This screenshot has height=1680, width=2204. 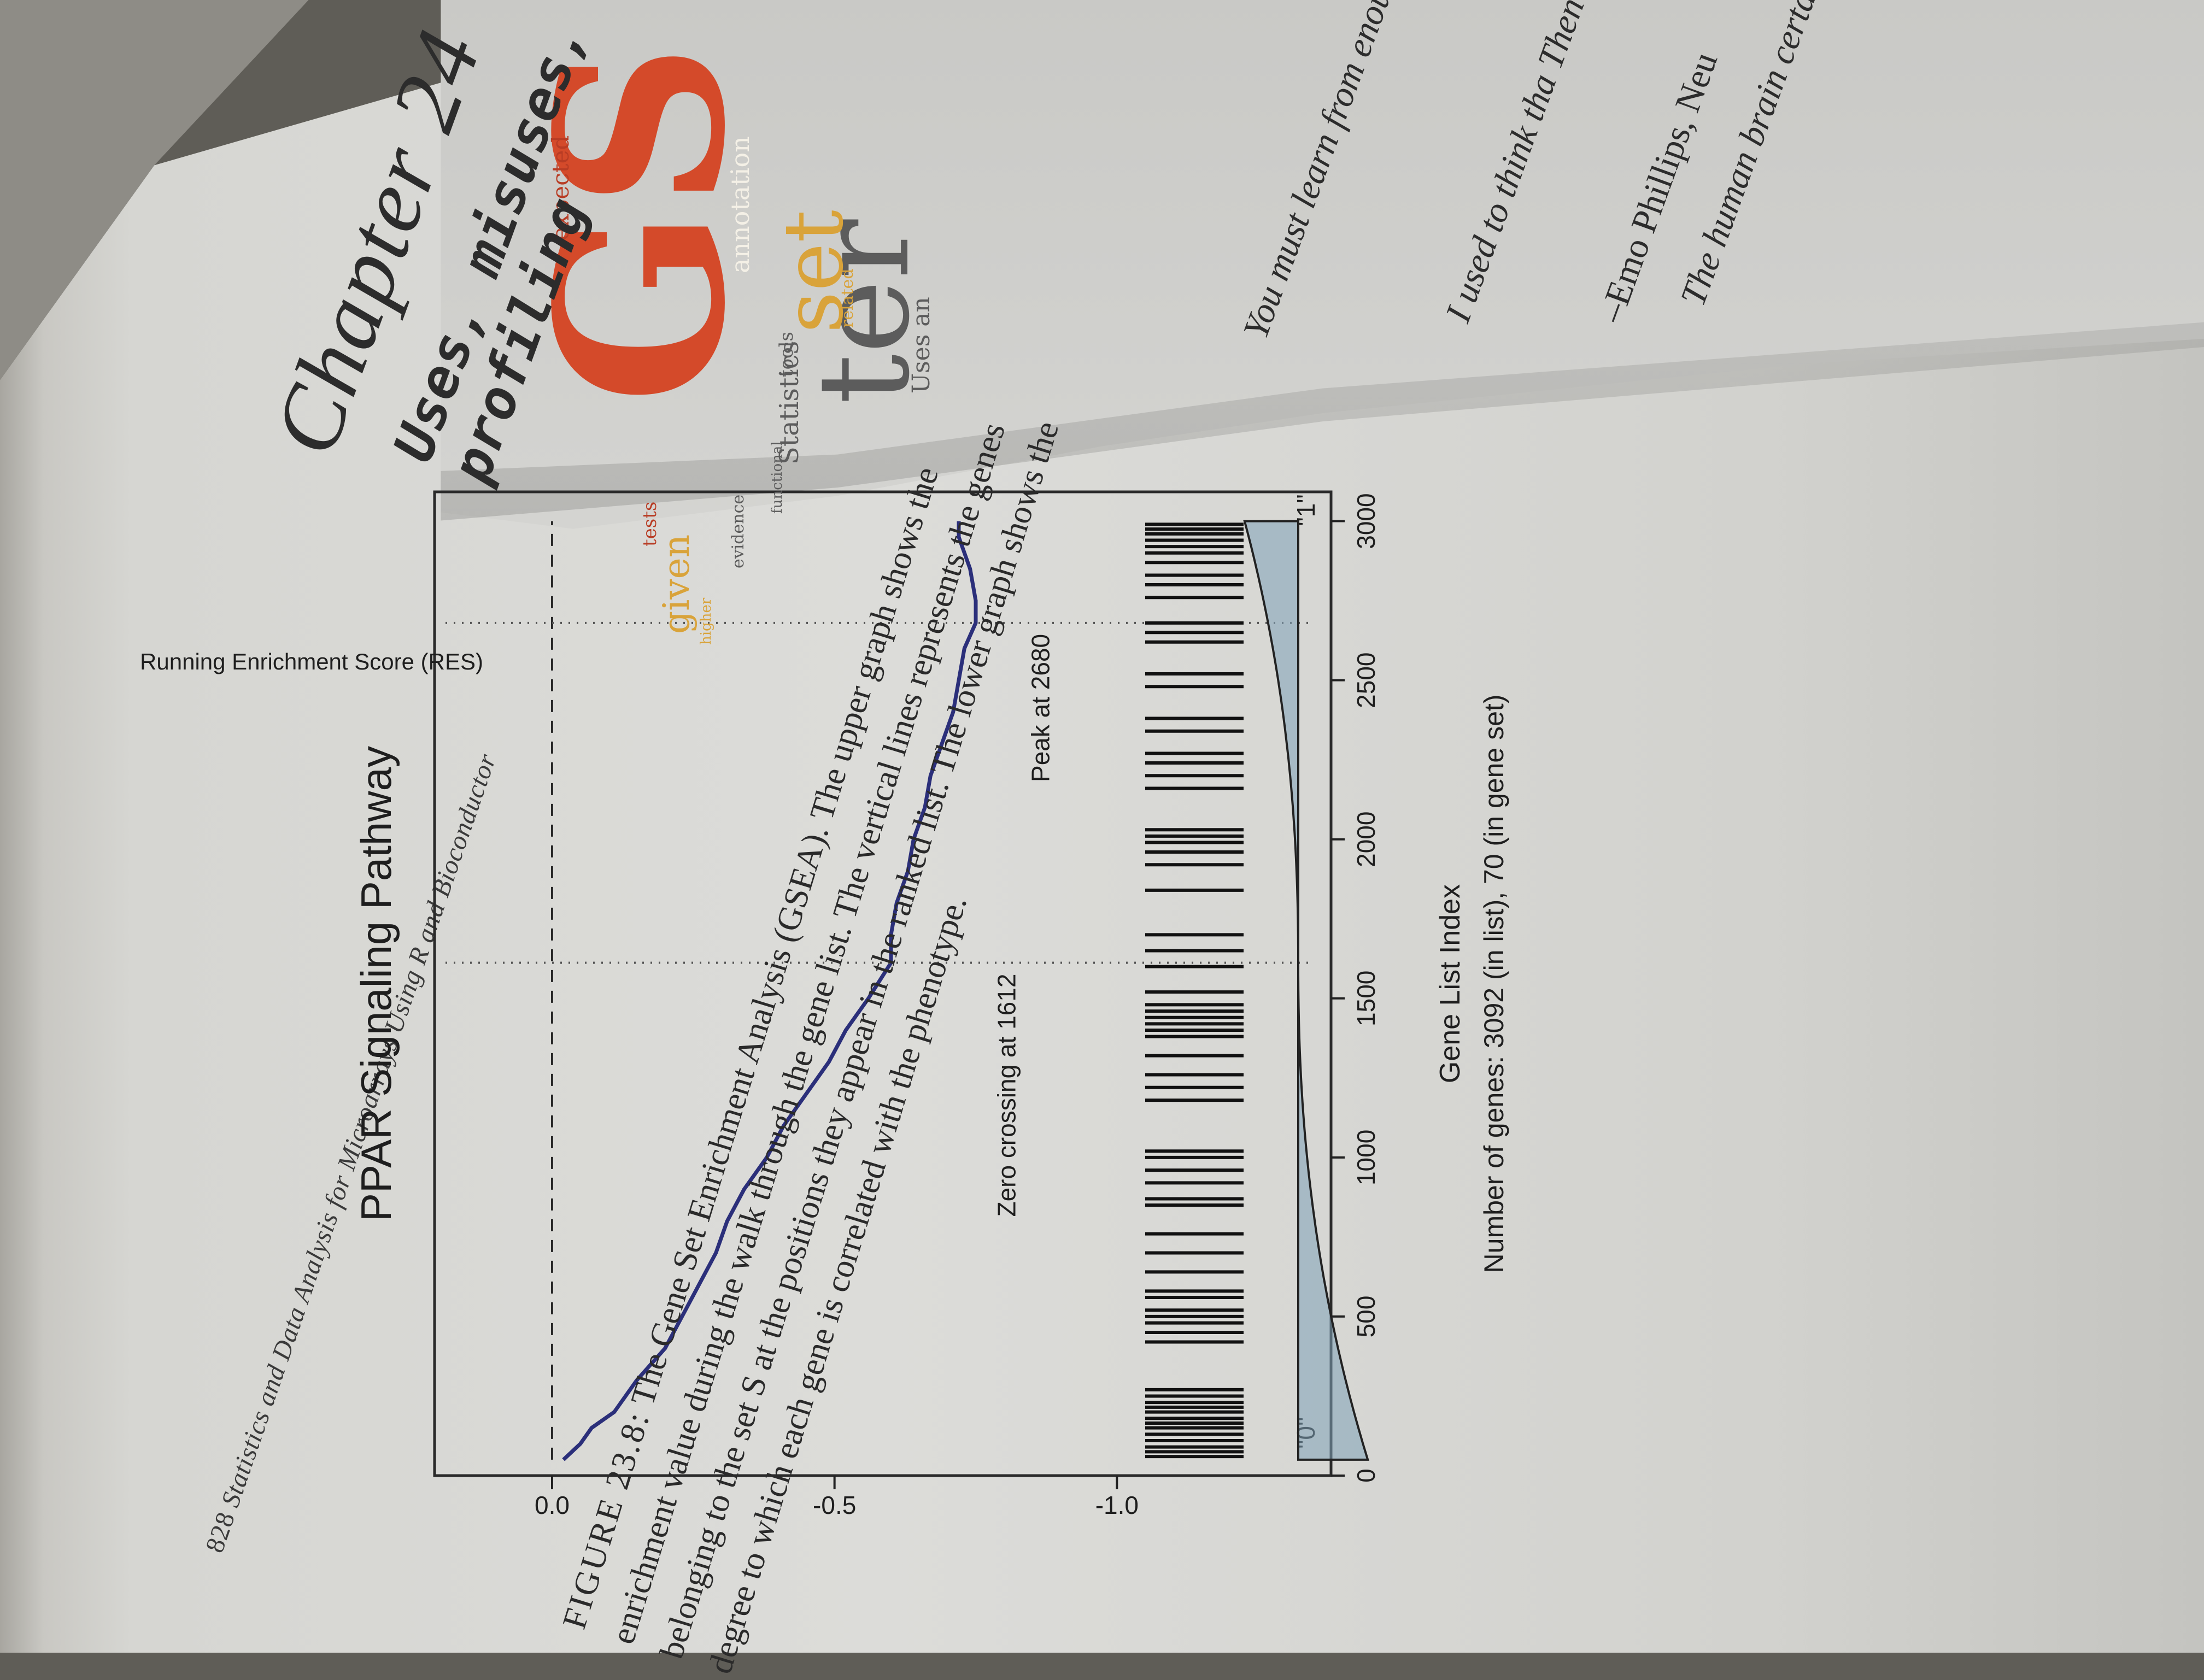 What do you see at coordinates (641, 223) in the screenshot?
I see `wordcloud-big-letters: GS` at bounding box center [641, 223].